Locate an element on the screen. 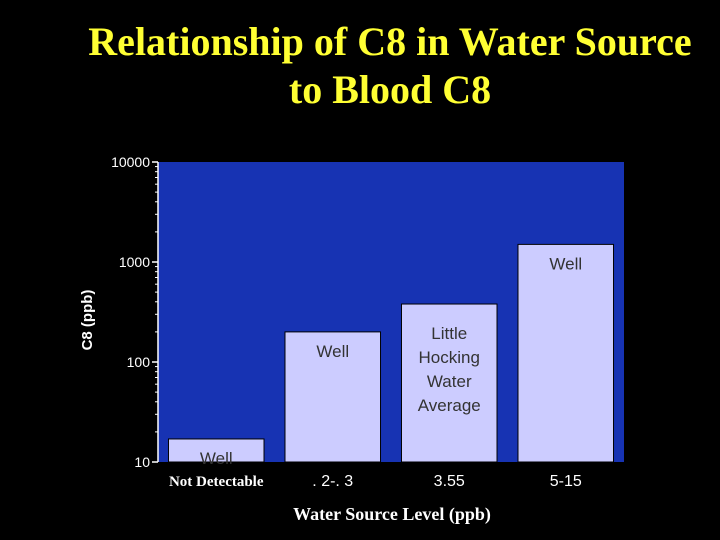 The height and width of the screenshot is (540, 720). x-tick-label: 3.55 is located at coordinates (449, 481).